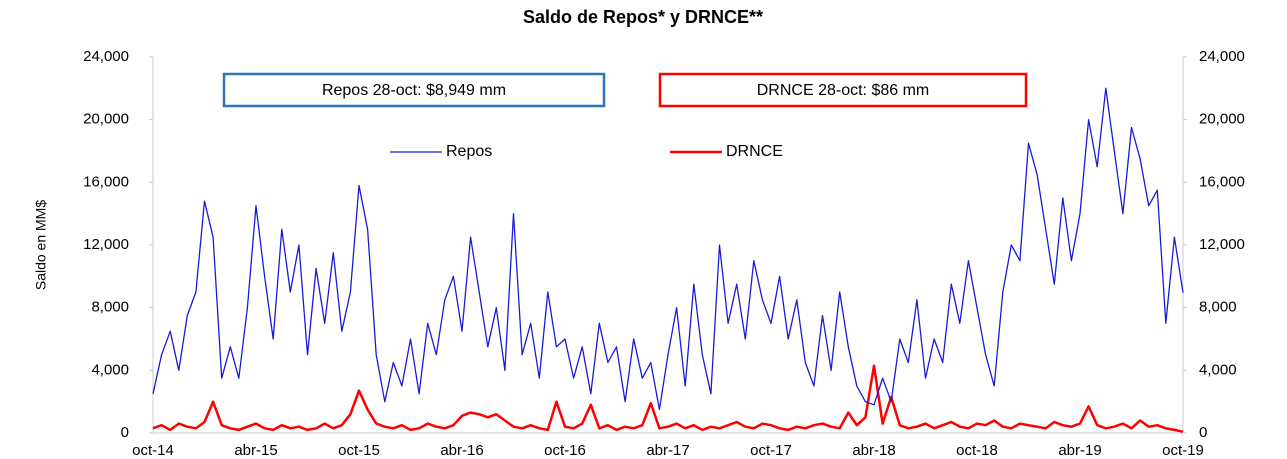 The image size is (1287, 459). Describe the element at coordinates (977, 450) in the screenshot. I see `x-tick-label: oct-18` at that location.